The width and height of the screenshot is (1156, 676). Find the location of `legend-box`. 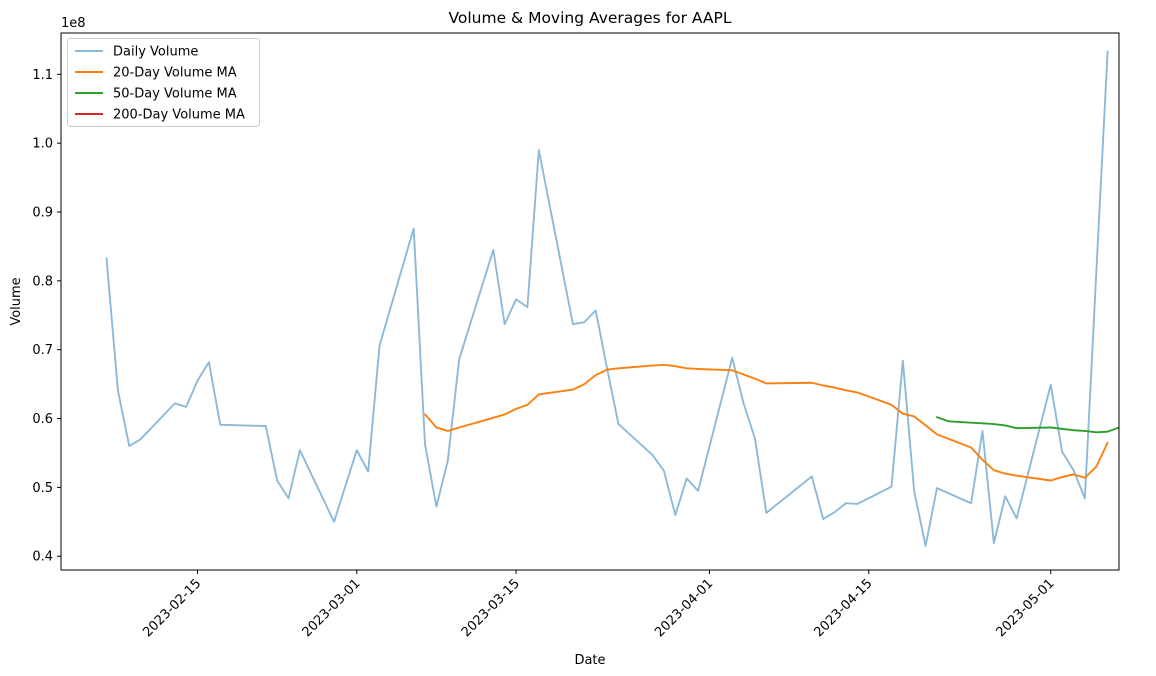

legend-box is located at coordinates (163, 82).